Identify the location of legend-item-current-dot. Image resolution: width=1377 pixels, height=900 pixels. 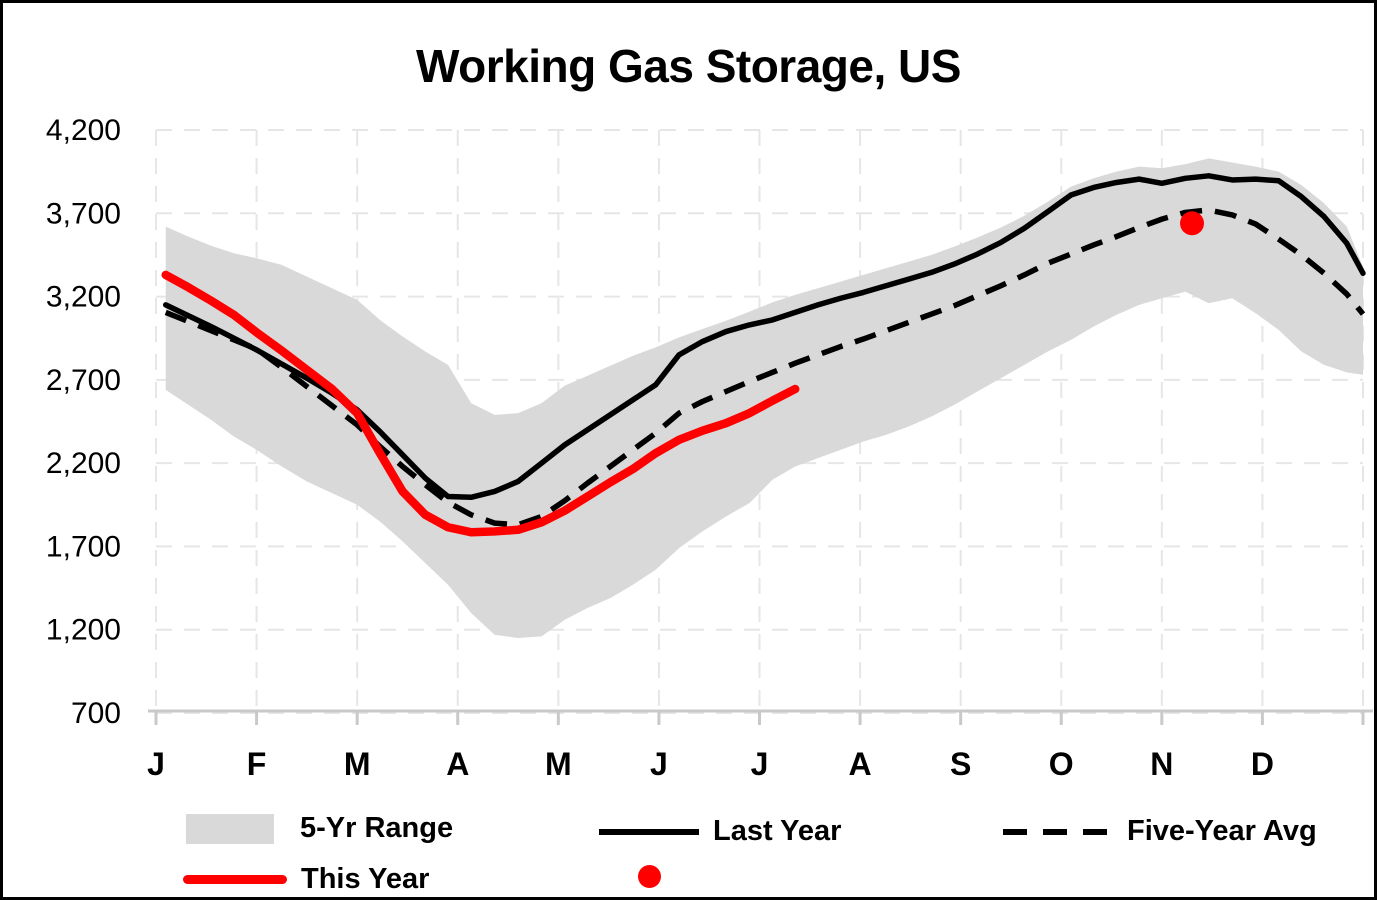
(649, 876).